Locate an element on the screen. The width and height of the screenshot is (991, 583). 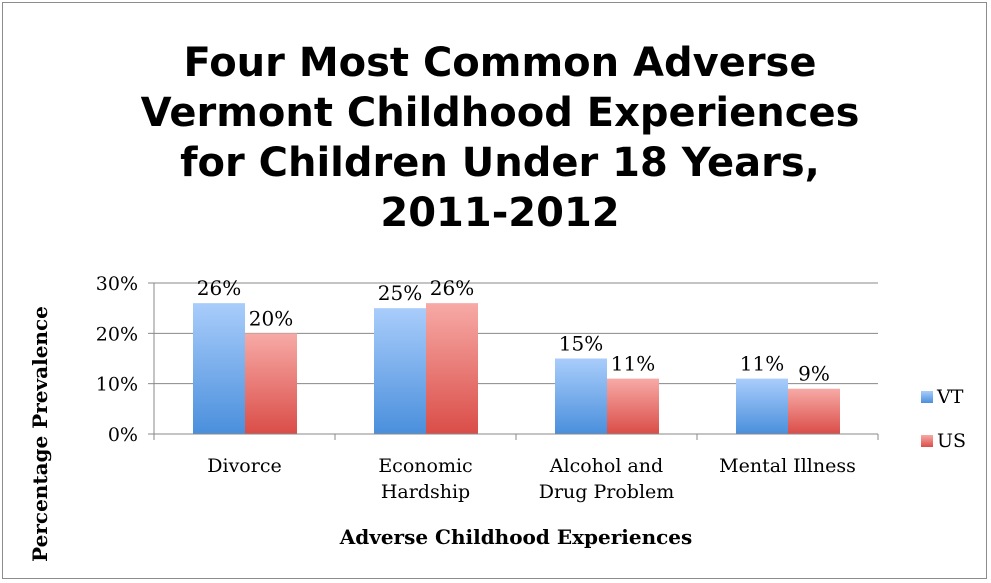
data-label-vt-2: 15% is located at coordinates (581, 344).